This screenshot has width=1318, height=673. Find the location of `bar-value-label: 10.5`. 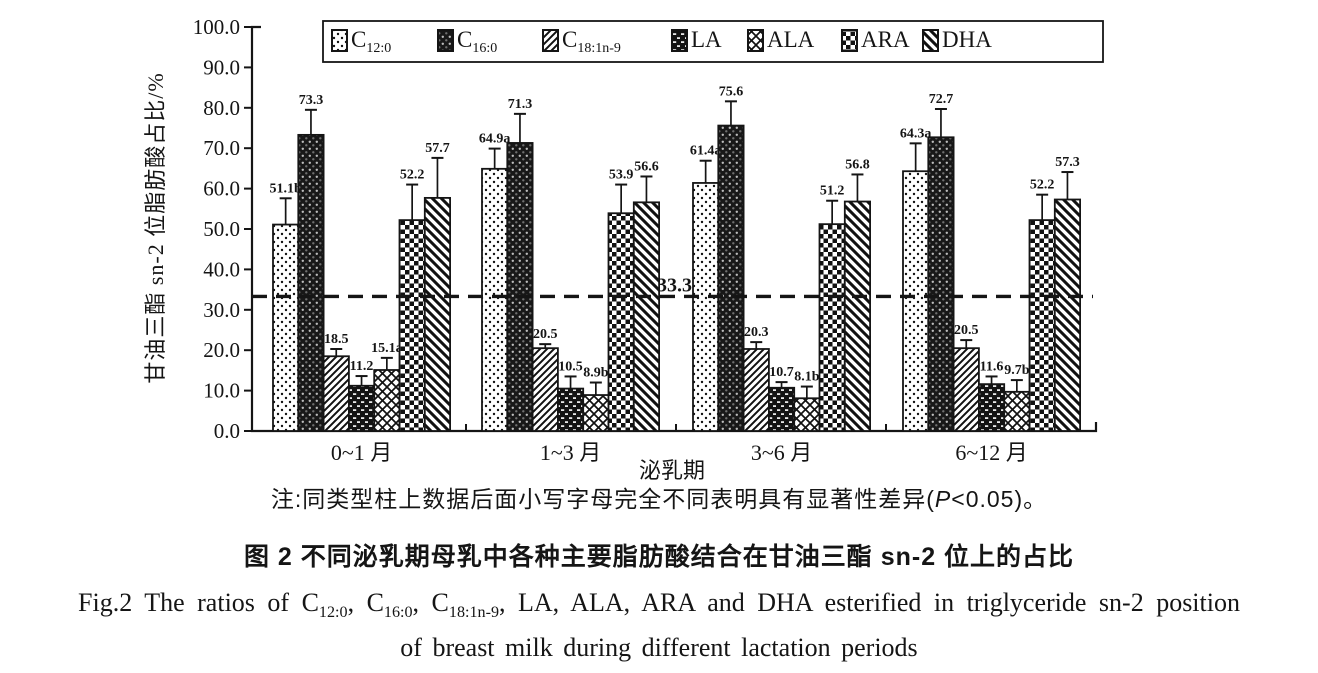

bar-value-label: 10.5 is located at coordinates (570, 366).